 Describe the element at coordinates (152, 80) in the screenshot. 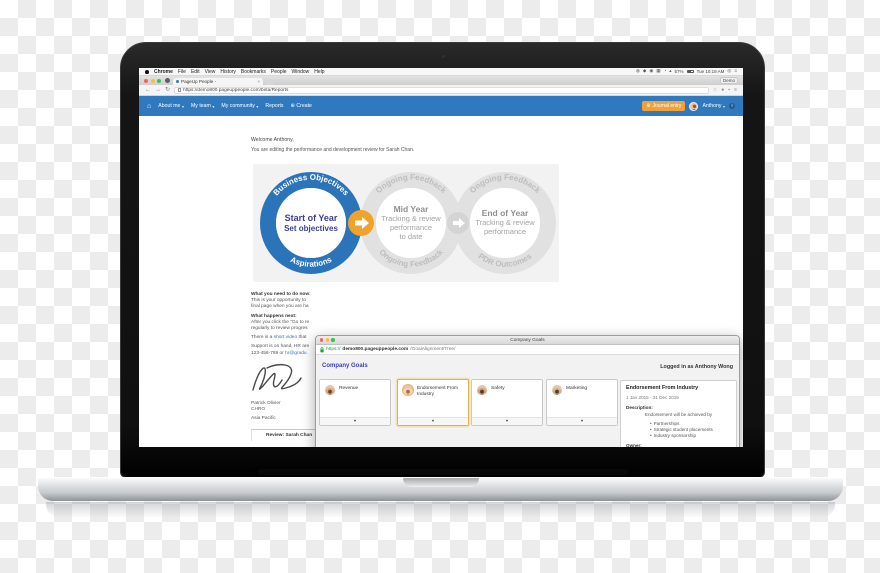

I see `minimize-window-button` at that location.